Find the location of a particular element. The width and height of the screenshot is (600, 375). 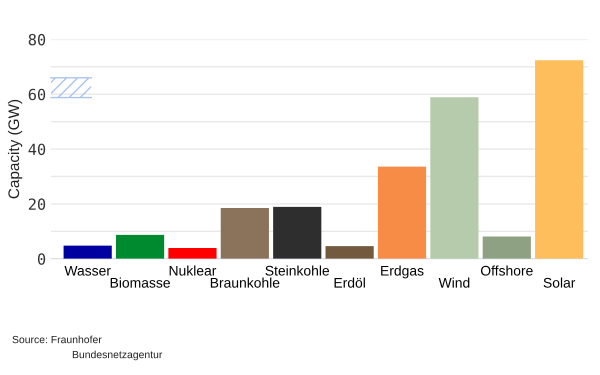

x-tick-label: Solar is located at coordinates (560, 283).